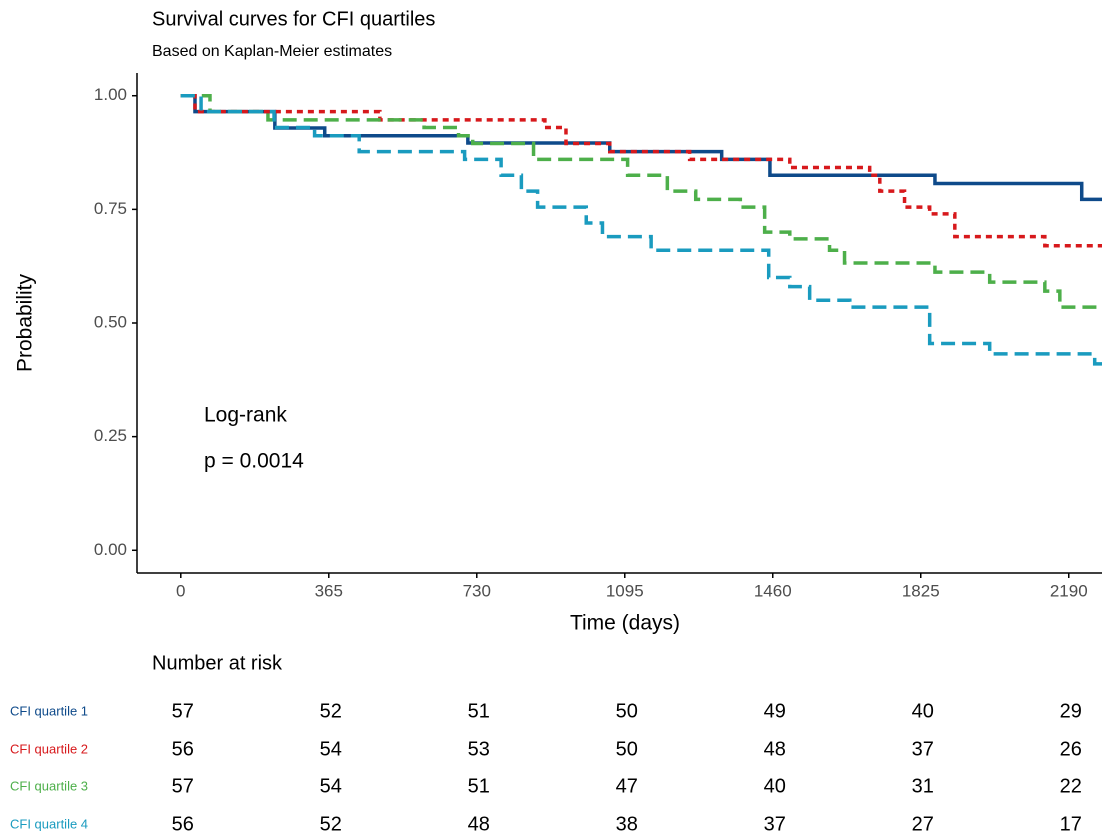 This screenshot has height=834, width=1102. What do you see at coordinates (110, 549) in the screenshot?
I see `y-tick-label: 0.00` at bounding box center [110, 549].